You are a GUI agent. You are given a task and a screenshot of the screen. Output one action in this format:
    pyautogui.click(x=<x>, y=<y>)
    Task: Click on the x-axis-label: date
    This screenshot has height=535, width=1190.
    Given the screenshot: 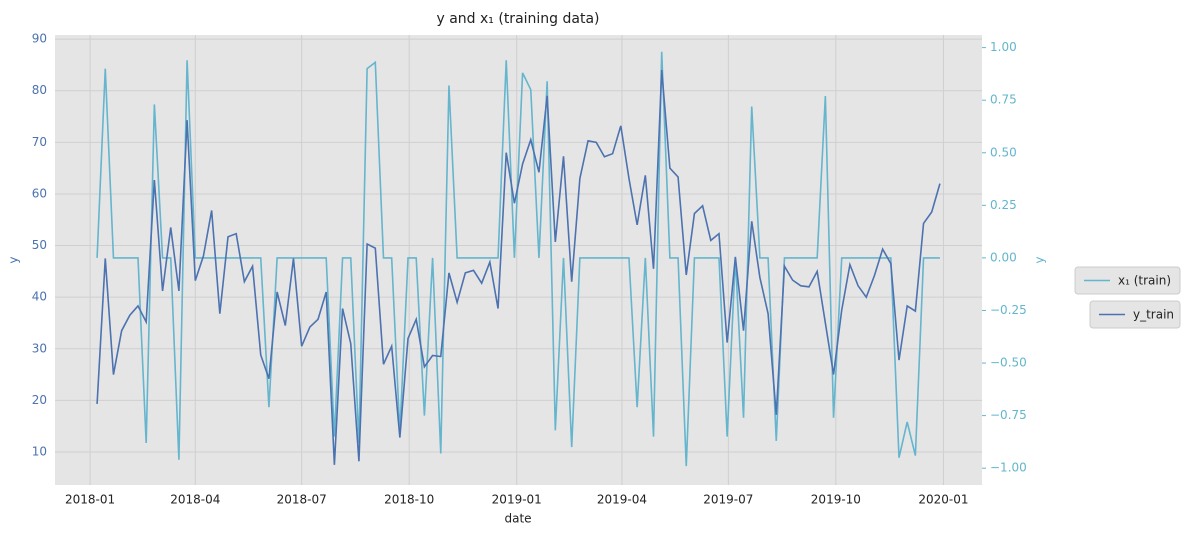 What is the action you would take?
    pyautogui.click(x=517, y=519)
    